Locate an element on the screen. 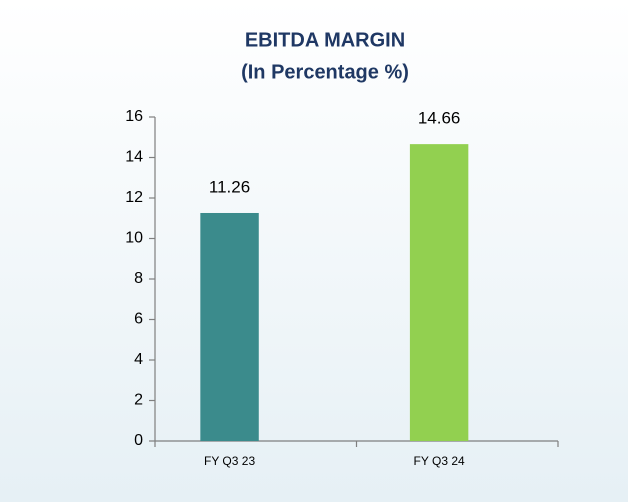 Image resolution: width=628 pixels, height=502 pixels. chart-subtitle: (In Percentage %) is located at coordinates (325, 72).